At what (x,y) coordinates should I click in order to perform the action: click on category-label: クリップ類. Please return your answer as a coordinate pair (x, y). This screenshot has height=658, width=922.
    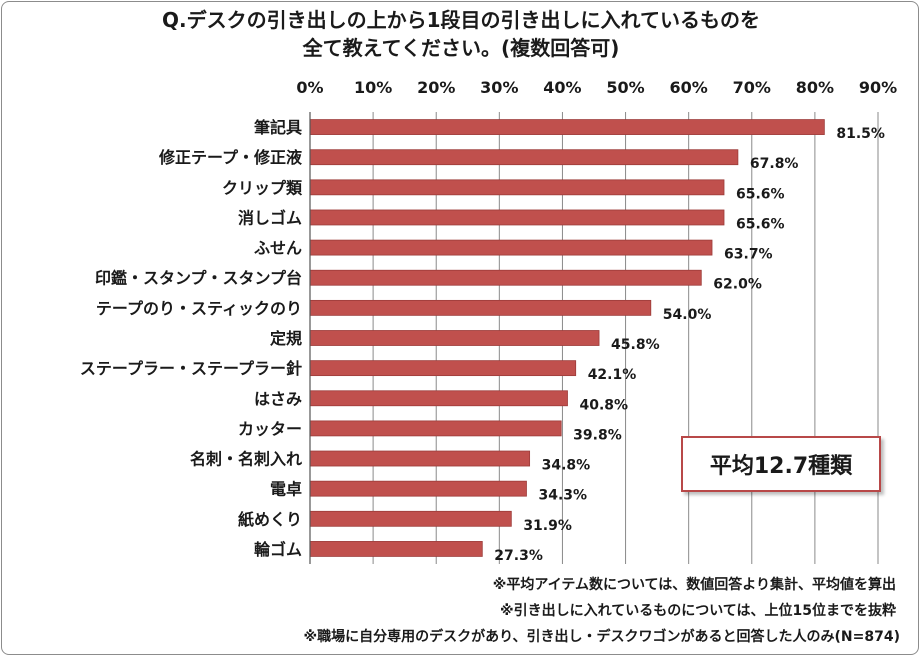
    Looking at the image, I should click on (262, 187).